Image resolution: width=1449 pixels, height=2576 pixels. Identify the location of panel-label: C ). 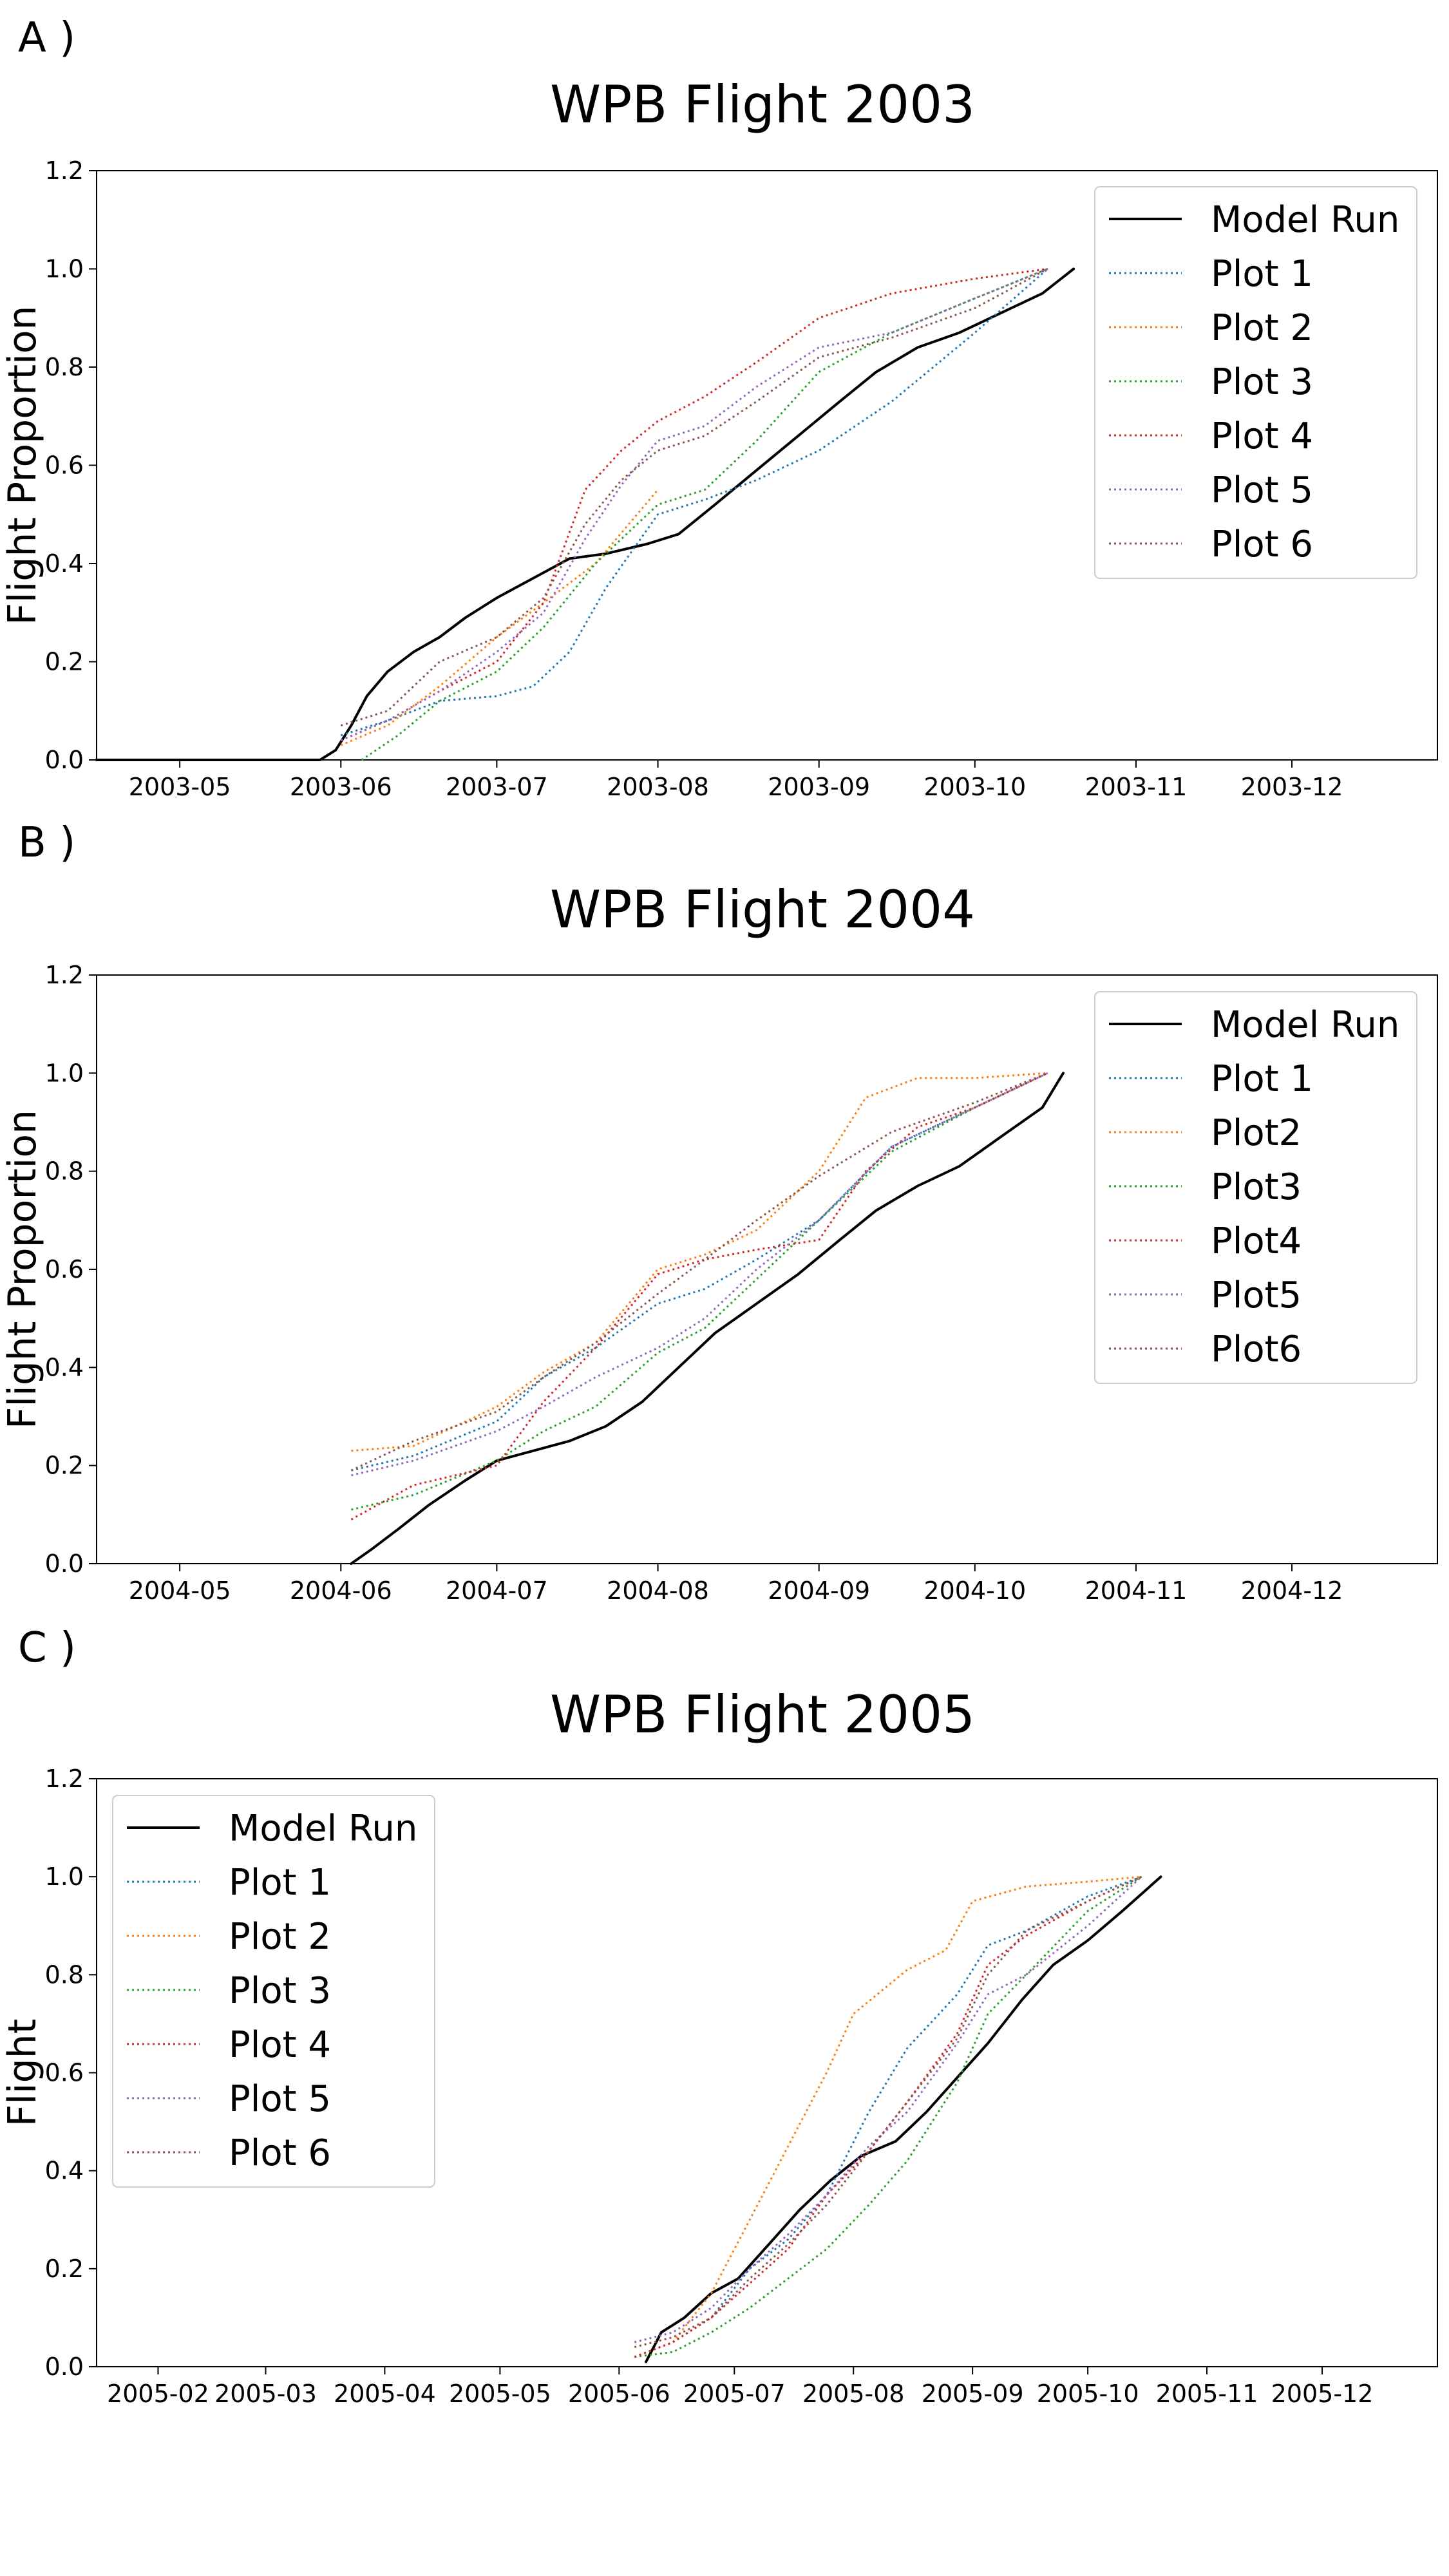
(47, 1648).